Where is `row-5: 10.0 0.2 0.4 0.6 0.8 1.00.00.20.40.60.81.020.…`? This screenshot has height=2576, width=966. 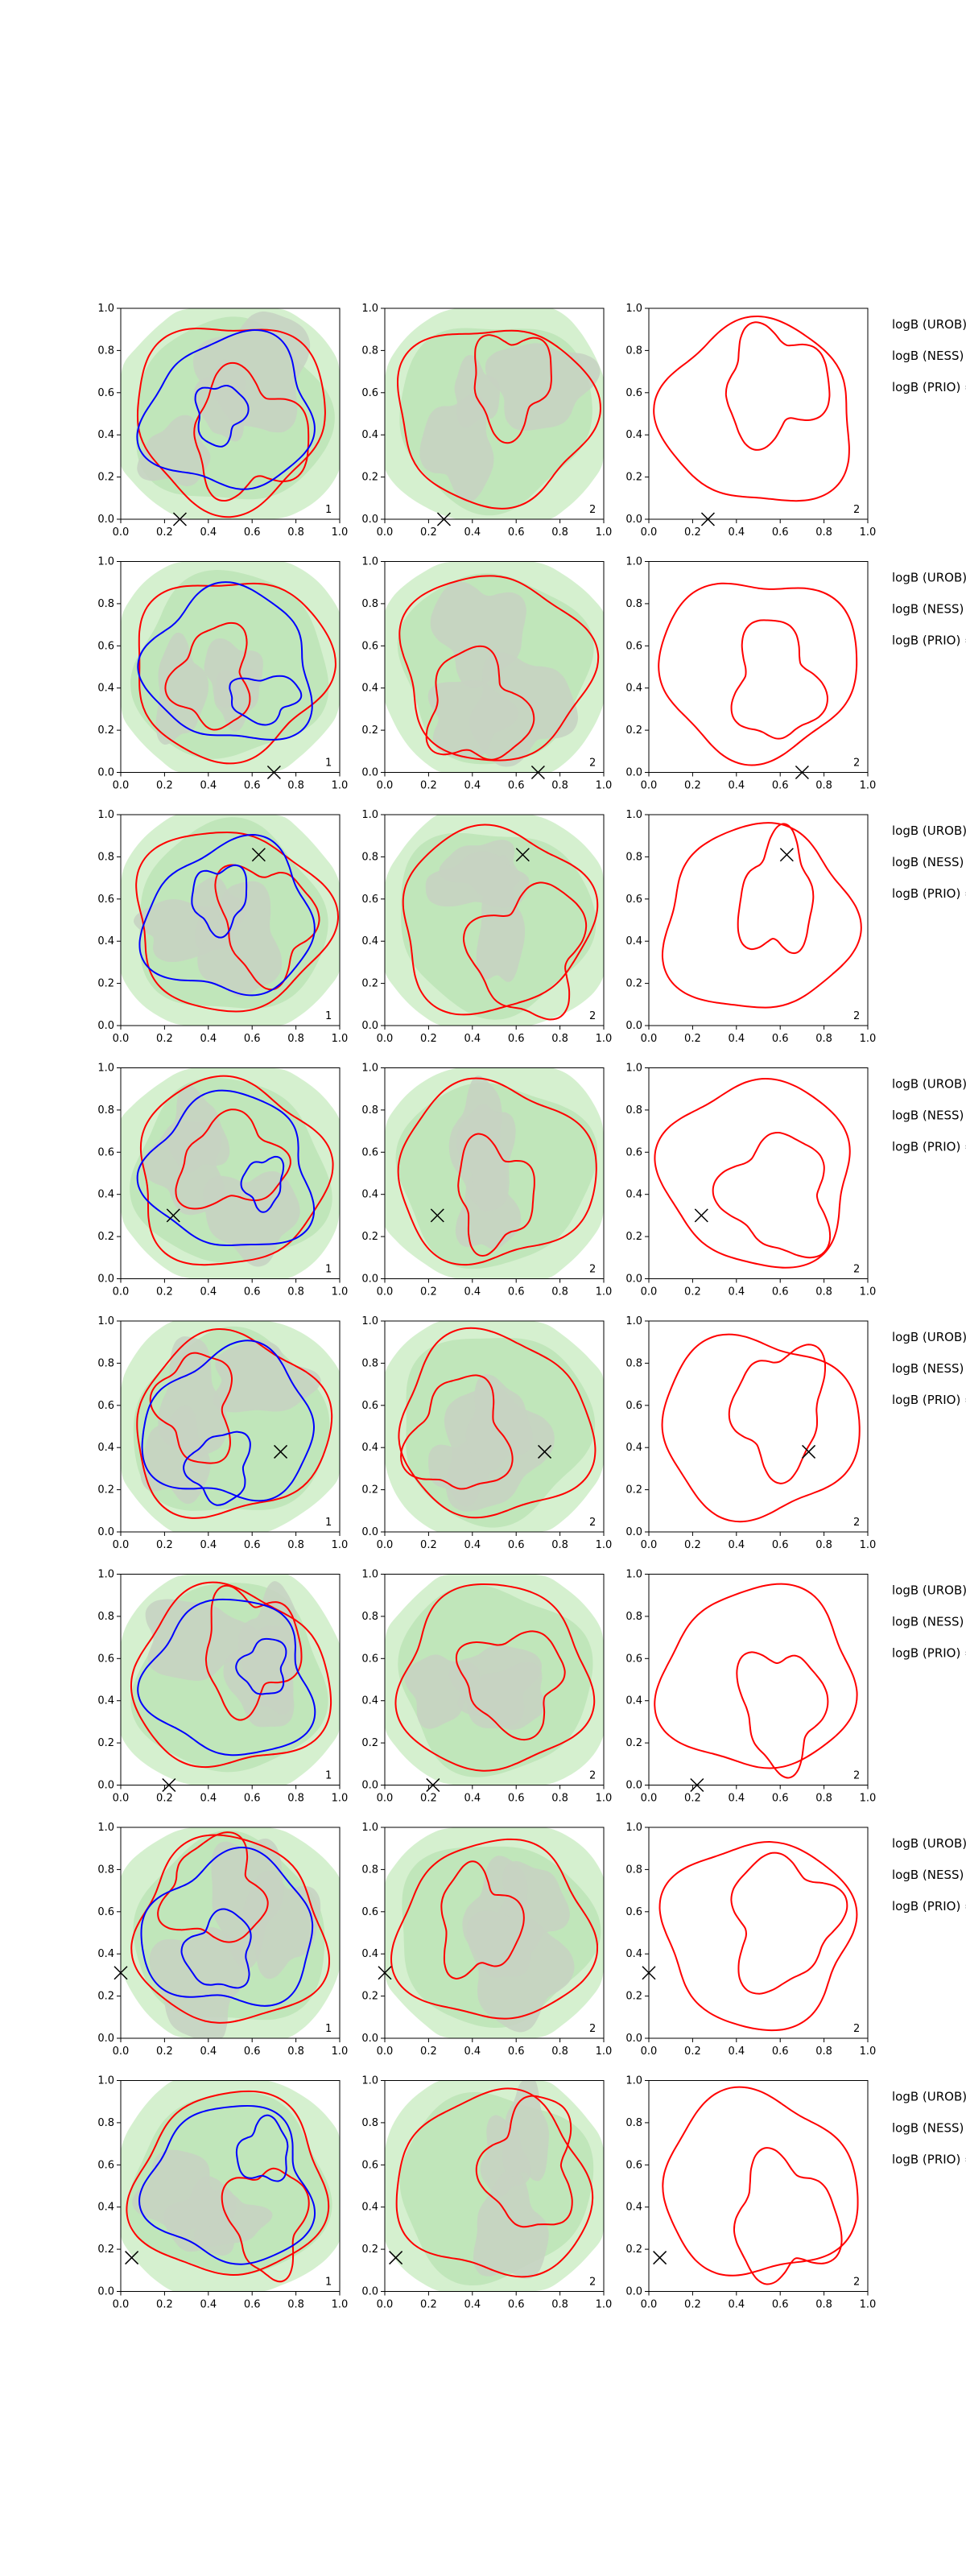
row-5: 10.0 0.2 0.4 0.6 0.8 1.00.00.20.40.60.81.020.… is located at coordinates (531, 1433).